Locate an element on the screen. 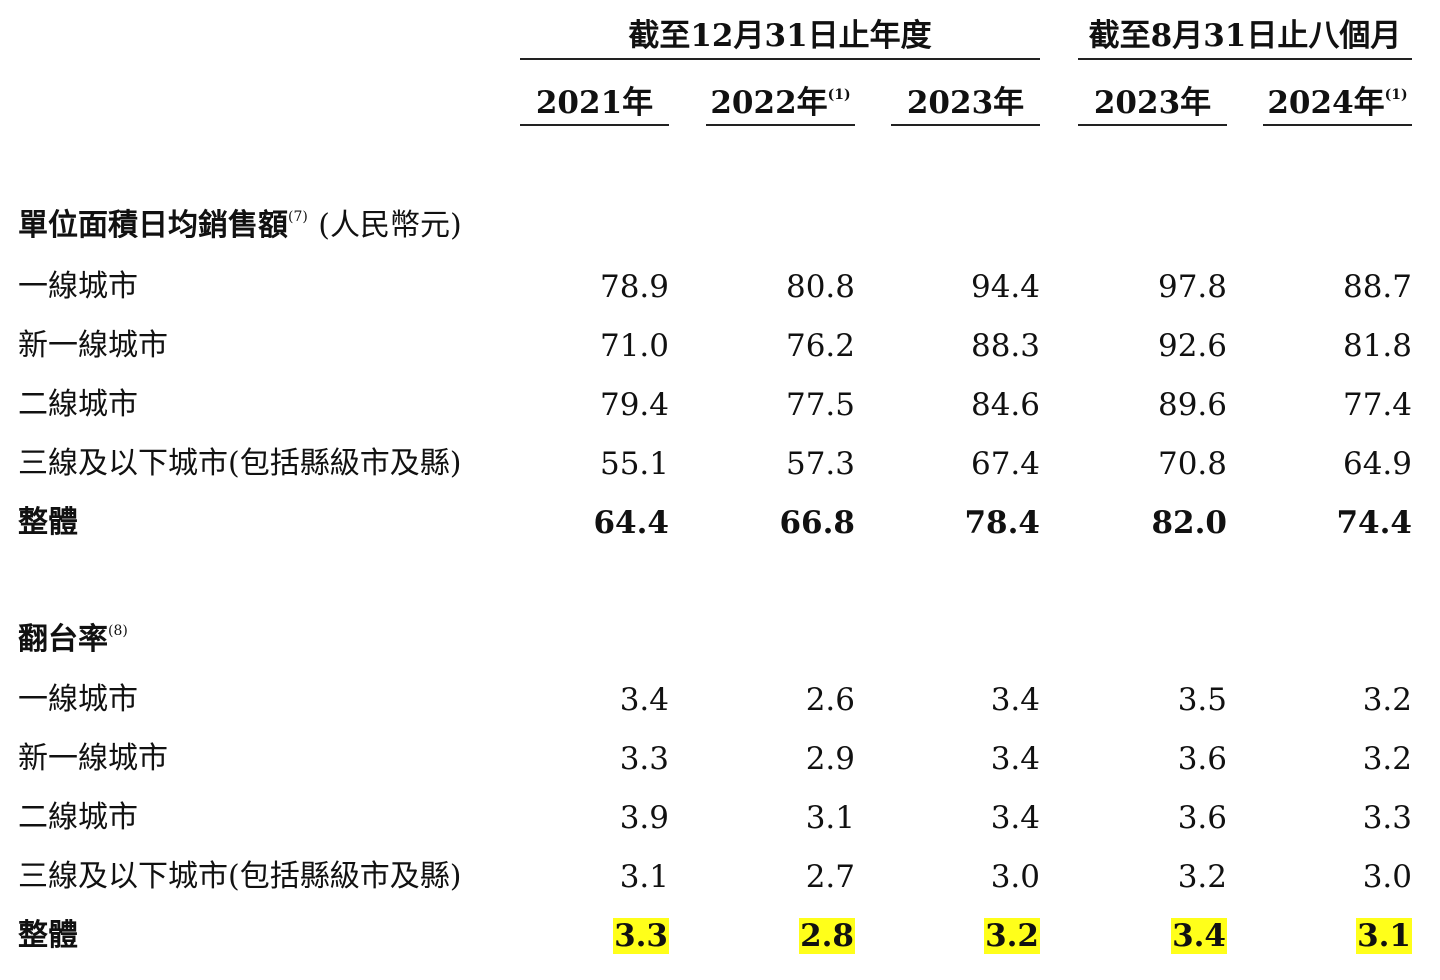 The height and width of the screenshot is (980, 1440). cell-2024-8m: 3.0 is located at coordinates (1387, 877).